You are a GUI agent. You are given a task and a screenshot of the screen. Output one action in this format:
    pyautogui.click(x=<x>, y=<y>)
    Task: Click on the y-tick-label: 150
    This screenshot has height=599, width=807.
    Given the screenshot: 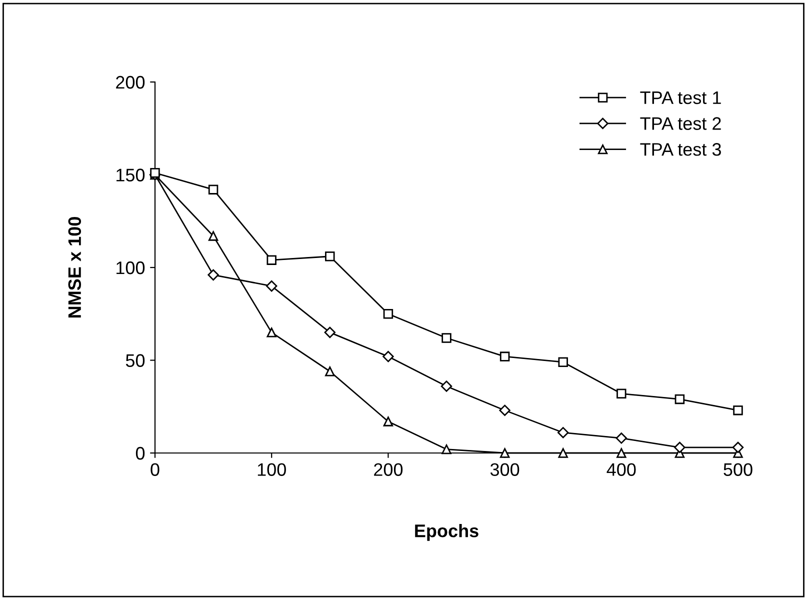 What is the action you would take?
    pyautogui.click(x=130, y=175)
    